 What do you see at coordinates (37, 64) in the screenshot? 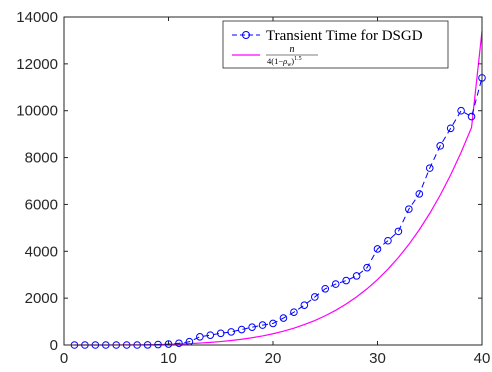
I see `y-tick-label: 12000` at bounding box center [37, 64].